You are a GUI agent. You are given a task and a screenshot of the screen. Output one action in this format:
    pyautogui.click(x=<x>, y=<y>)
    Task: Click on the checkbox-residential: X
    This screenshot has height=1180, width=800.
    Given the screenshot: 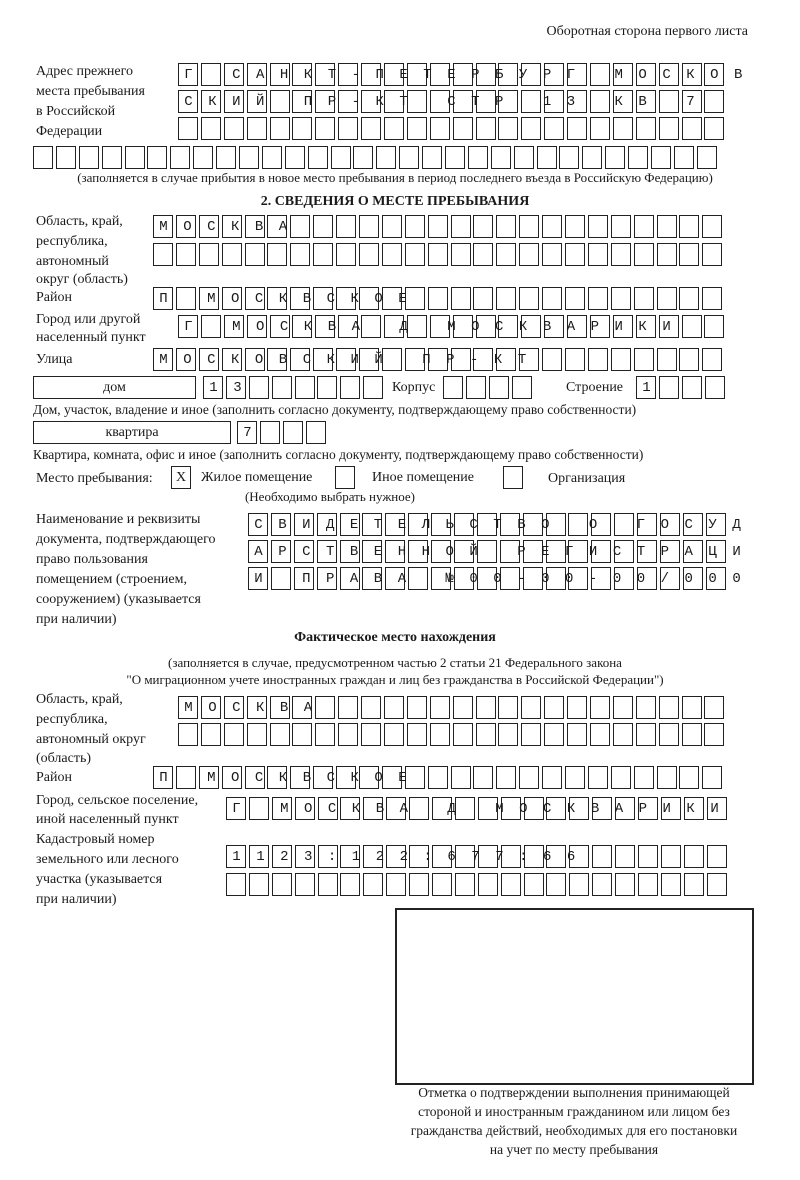 What is the action you would take?
    pyautogui.click(x=181, y=477)
    